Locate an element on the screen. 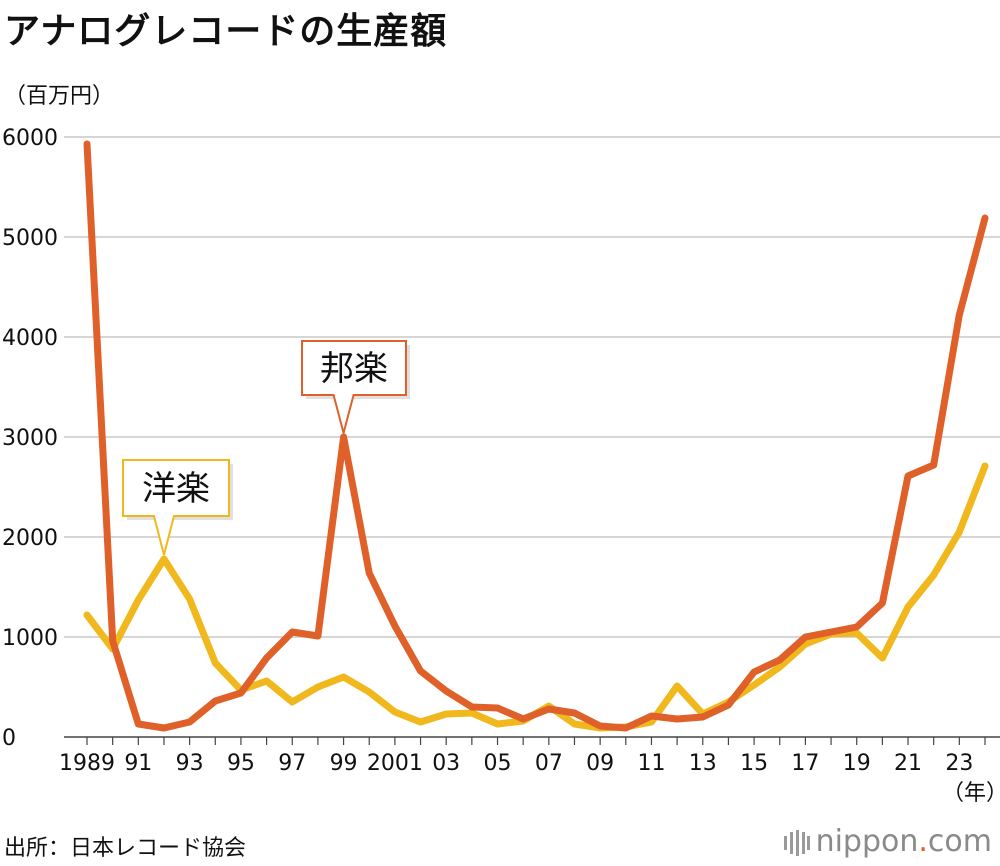  x-tick-label-99: 99 is located at coordinates (344, 763).